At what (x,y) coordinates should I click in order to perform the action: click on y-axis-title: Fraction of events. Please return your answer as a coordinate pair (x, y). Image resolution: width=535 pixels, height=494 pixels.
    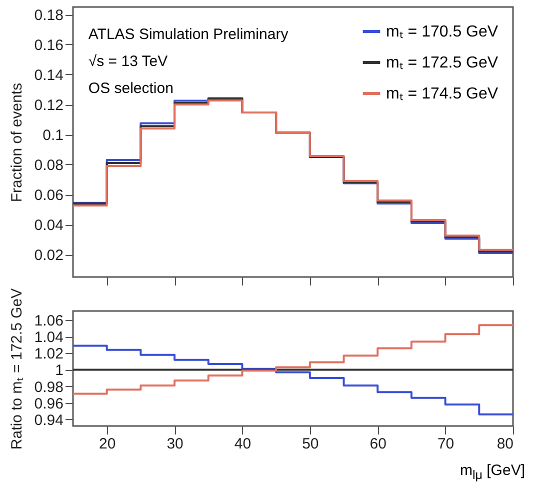
    Looking at the image, I should click on (17, 142).